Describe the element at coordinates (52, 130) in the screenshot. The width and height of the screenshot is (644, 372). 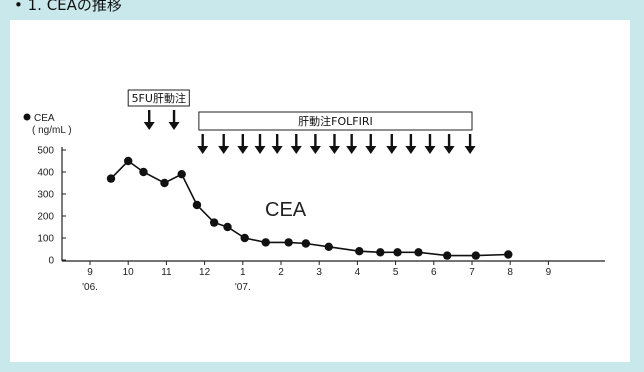
I see `legend-unit: ( ng/mL )` at that location.